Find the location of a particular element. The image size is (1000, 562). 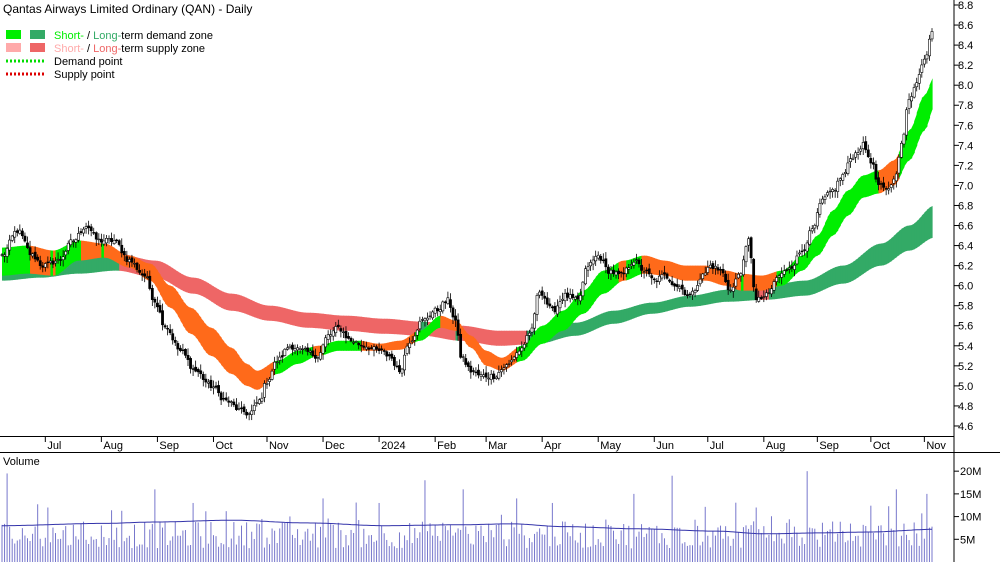

legend-demand-long: Long- is located at coordinates (107, 36).